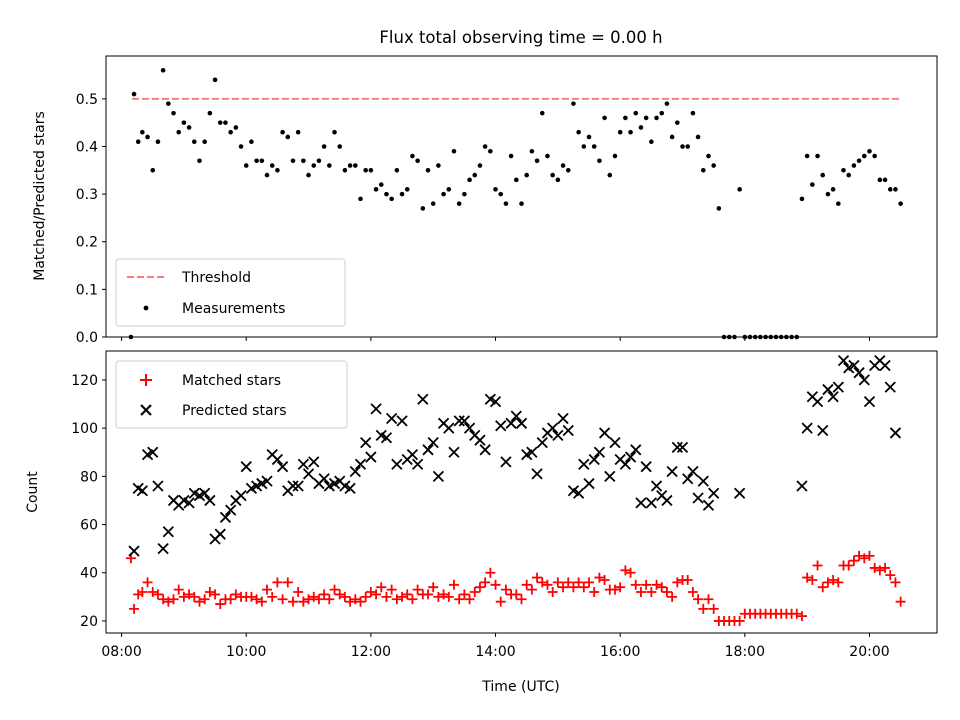 Image resolution: width=960 pixels, height=720 pixels. Describe the element at coordinates (231, 394) in the screenshot. I see `bottom-legend: Matched stars Predicted stars` at that location.